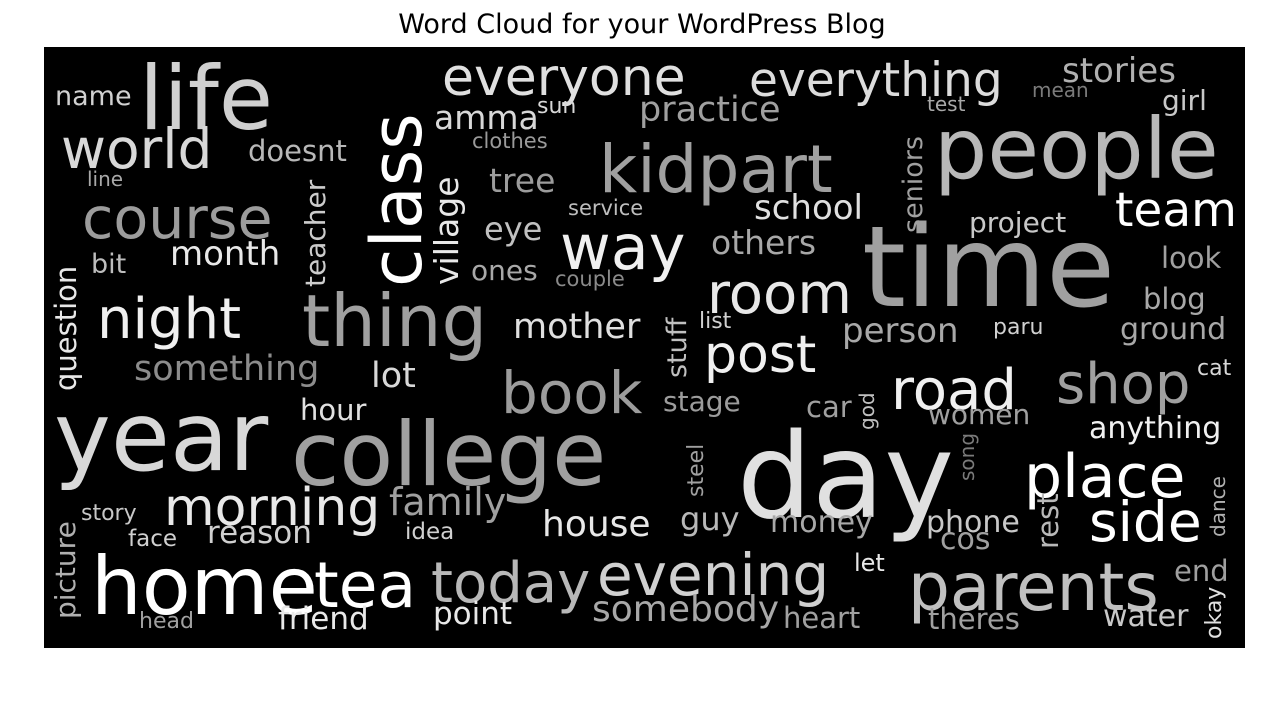  What do you see at coordinates (713, 575) in the screenshot?
I see `word-evening: evening` at bounding box center [713, 575].